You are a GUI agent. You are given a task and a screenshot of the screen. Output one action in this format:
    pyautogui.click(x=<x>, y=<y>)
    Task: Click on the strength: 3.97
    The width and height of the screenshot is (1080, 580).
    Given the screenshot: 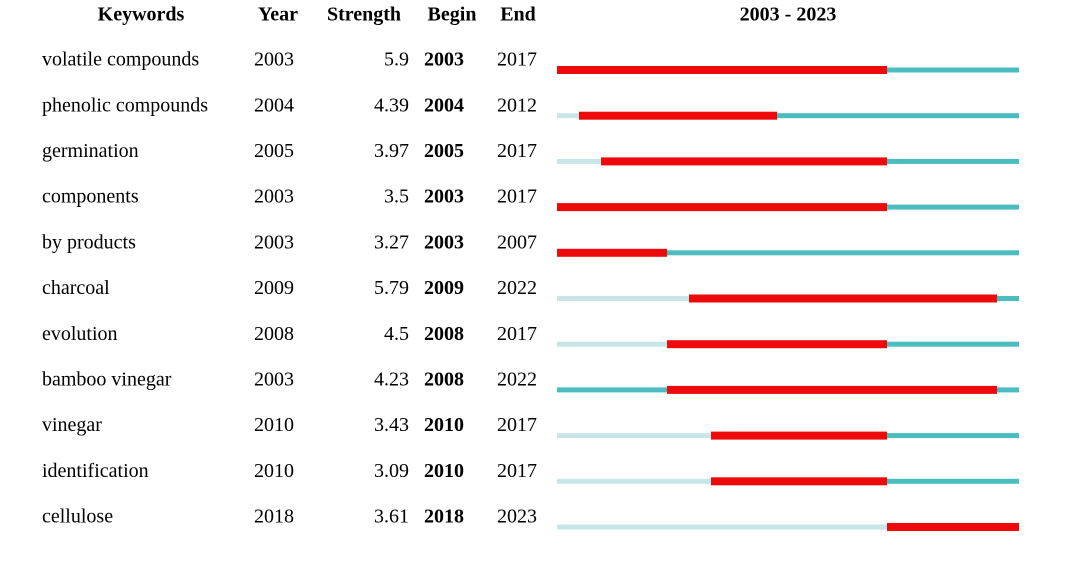 What is the action you would take?
    pyautogui.click(x=391, y=151)
    